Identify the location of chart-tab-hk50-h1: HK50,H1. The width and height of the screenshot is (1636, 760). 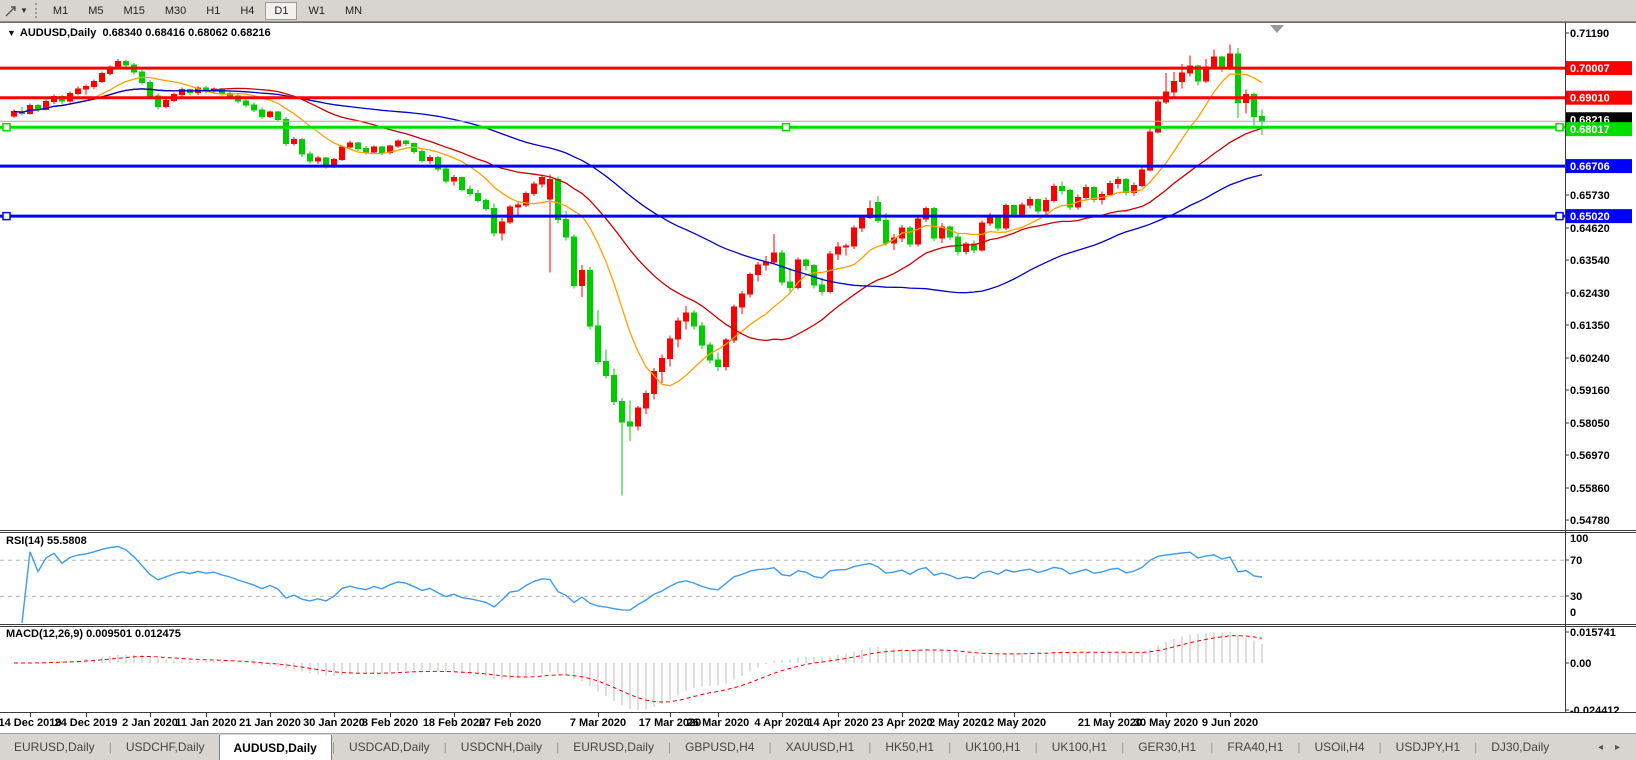
(910, 747).